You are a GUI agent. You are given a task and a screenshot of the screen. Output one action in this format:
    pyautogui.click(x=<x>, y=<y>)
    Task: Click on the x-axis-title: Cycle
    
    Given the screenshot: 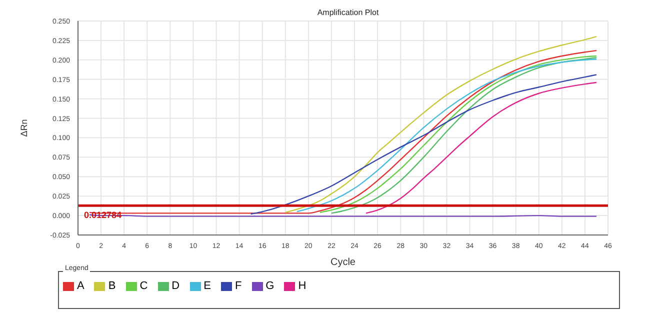 What is the action you would take?
    pyautogui.click(x=343, y=262)
    